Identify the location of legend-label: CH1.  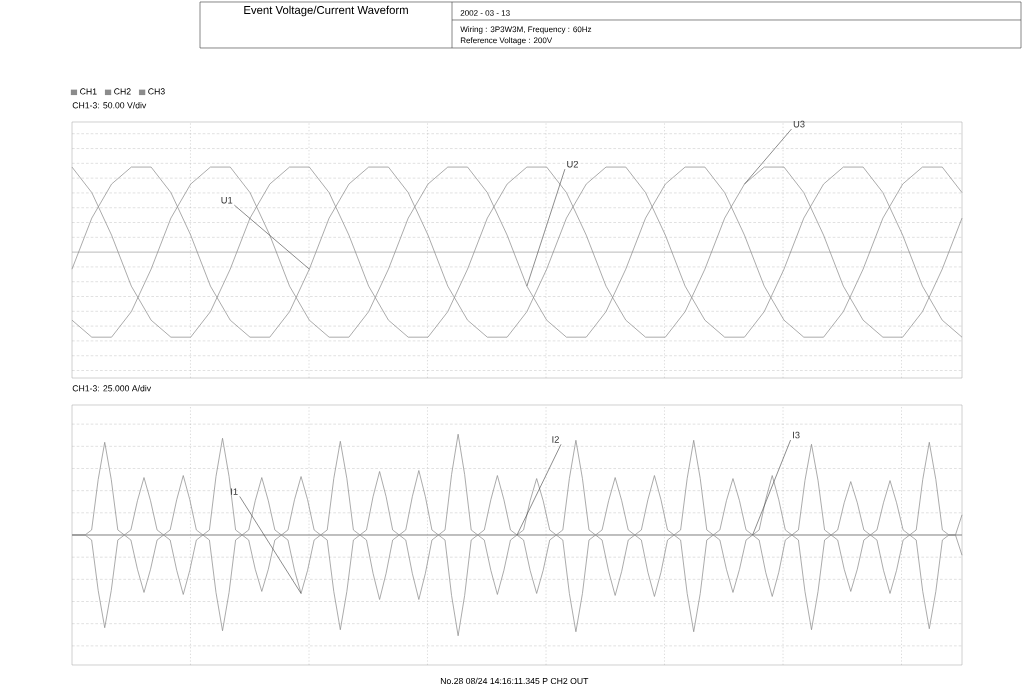
(88, 91).